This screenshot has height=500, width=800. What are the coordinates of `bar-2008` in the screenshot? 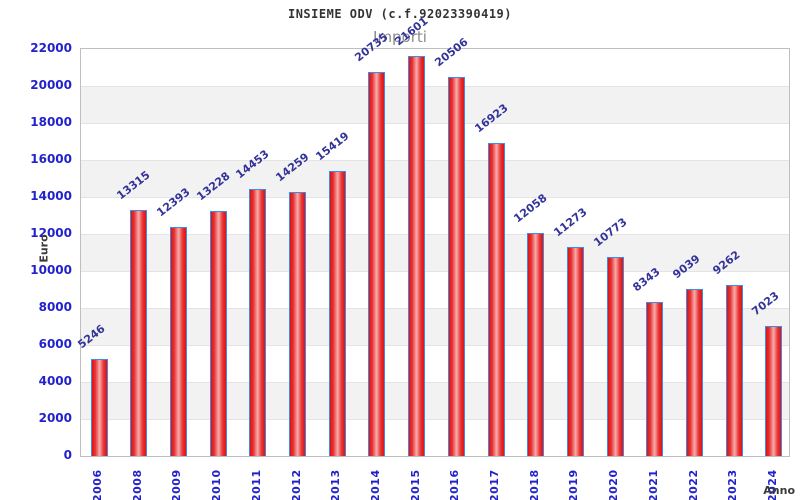 It's located at (139, 332).